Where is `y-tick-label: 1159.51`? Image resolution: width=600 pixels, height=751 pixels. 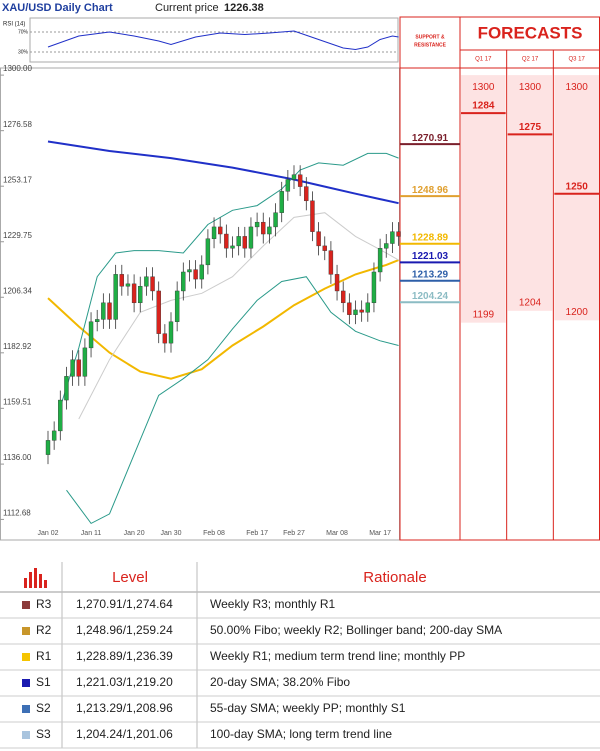
y-tick-label: 1159.51 is located at coordinates (17, 401).